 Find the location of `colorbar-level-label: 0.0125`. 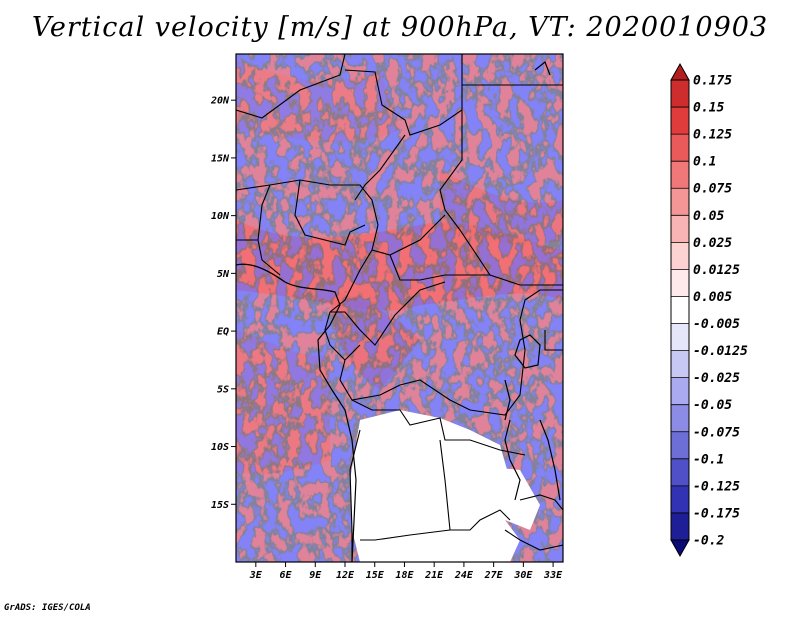

colorbar-level-label: 0.0125 is located at coordinates (716, 270).